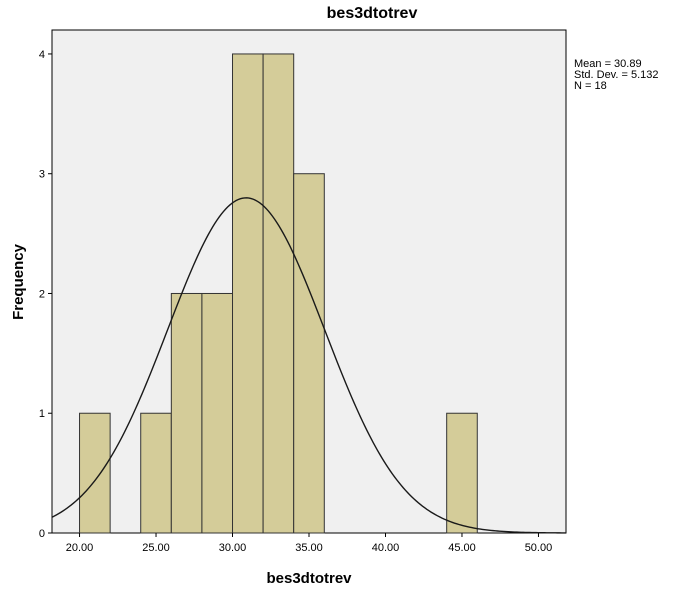 This screenshot has height=595, width=679. Describe the element at coordinates (462, 548) in the screenshot. I see `x-tick-label: 45.00` at that location.